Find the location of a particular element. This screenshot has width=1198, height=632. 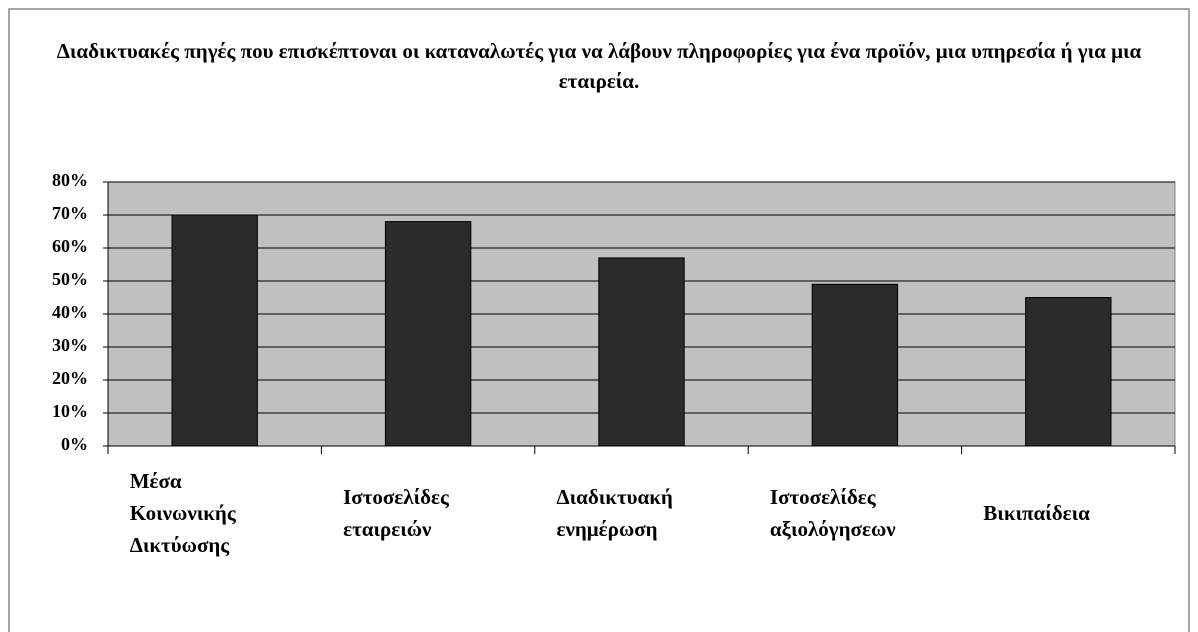

x-tick-label: Μέσα Κοινωνικής Δικτύωσης is located at coordinates (182, 512).